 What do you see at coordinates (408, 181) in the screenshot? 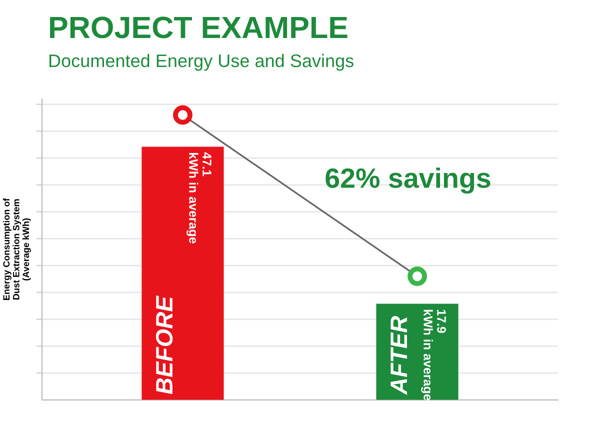
I see `annotation: 62% savings` at bounding box center [408, 181].